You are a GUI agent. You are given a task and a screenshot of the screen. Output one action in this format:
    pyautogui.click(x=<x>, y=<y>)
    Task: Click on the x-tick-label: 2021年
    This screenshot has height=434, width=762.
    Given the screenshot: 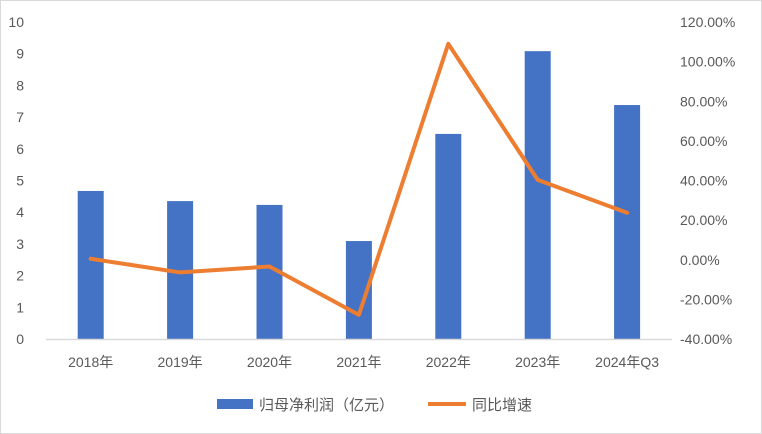 What is the action you would take?
    pyautogui.click(x=358, y=362)
    